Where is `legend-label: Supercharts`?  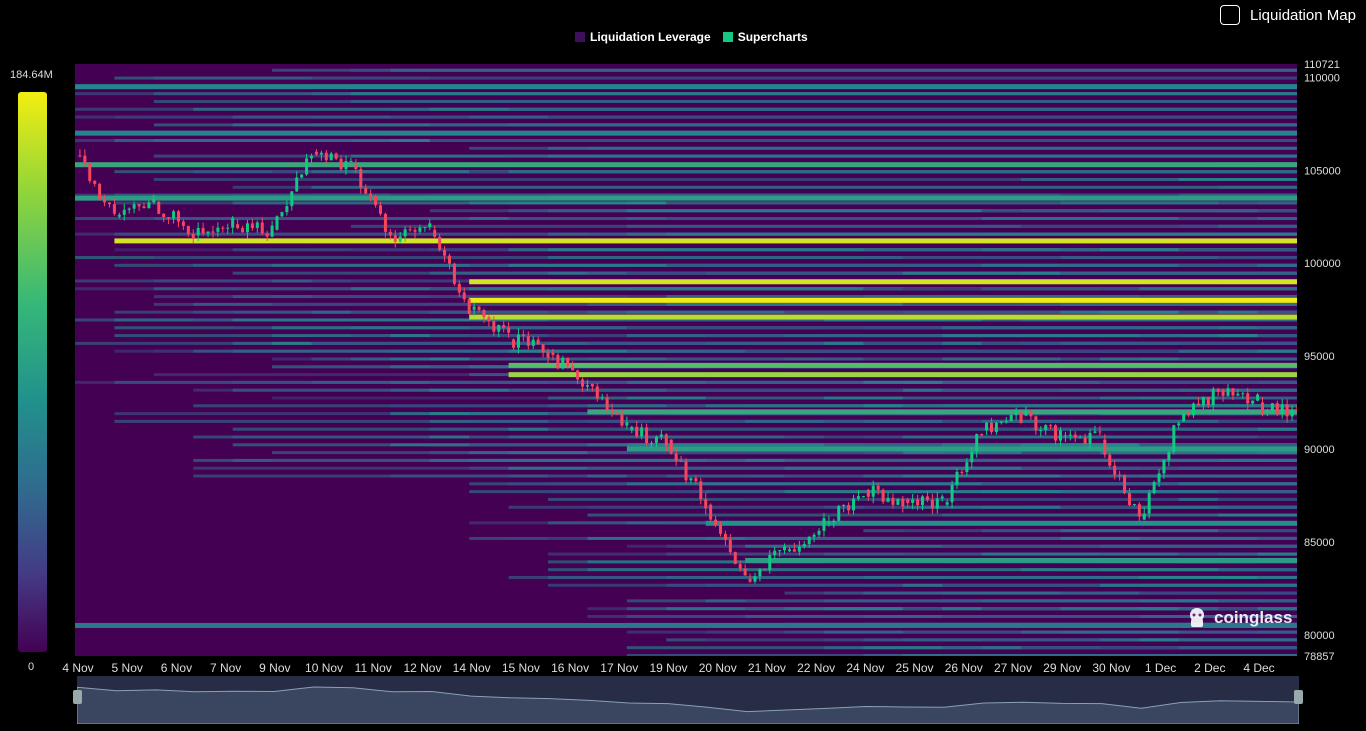 legend-label: Supercharts is located at coordinates (772, 37).